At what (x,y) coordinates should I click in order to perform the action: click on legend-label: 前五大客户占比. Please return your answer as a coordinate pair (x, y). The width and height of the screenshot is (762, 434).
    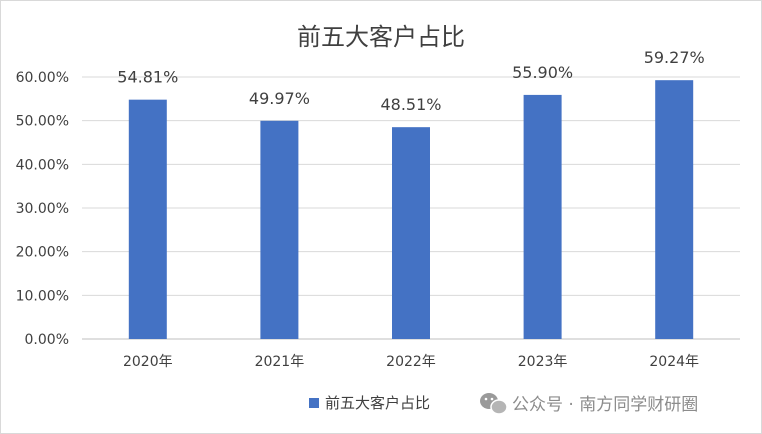
    Looking at the image, I should click on (377, 403).